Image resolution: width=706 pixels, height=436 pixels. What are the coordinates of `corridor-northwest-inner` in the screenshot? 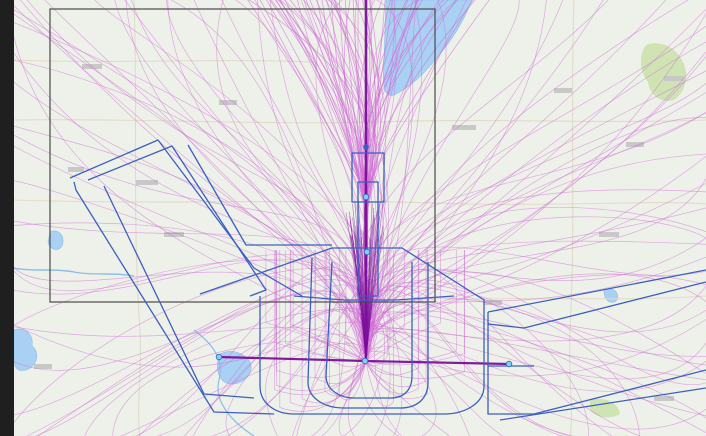 It's located at (177, 221).